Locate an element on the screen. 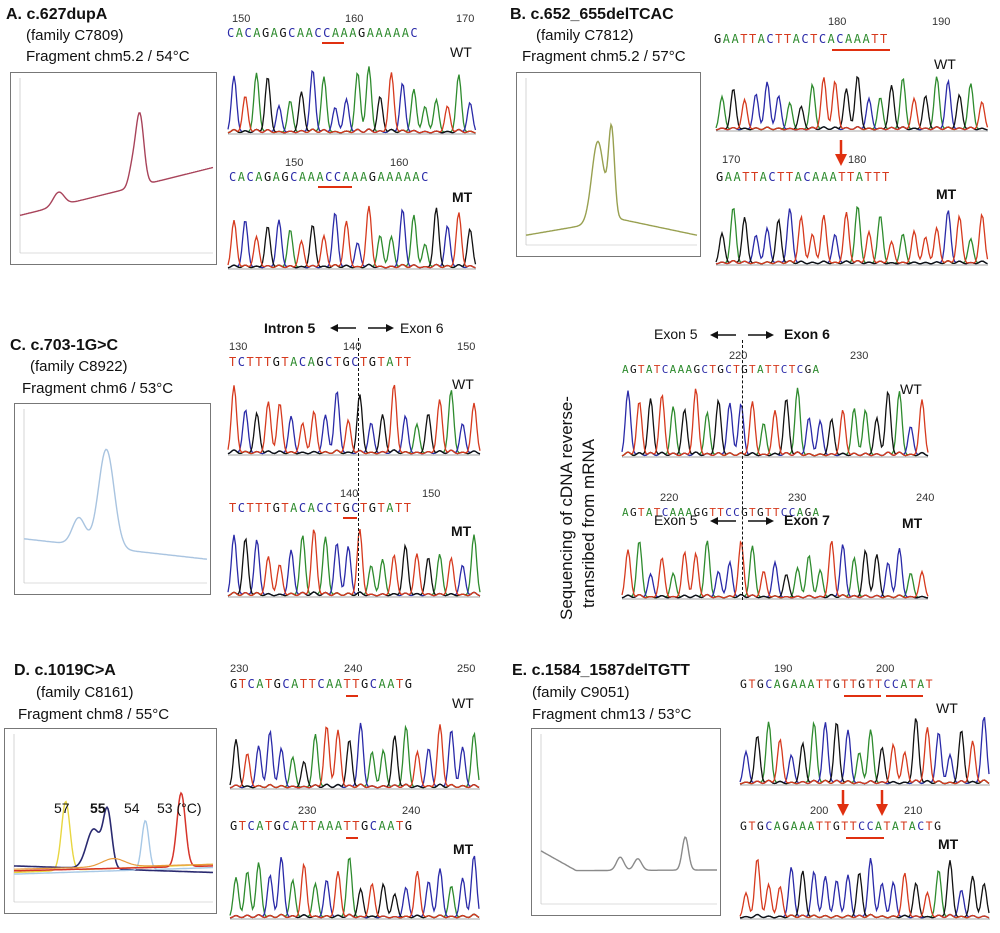 This screenshot has width=1000, height=933. panel-b-mt-label: MT is located at coordinates (946, 194).